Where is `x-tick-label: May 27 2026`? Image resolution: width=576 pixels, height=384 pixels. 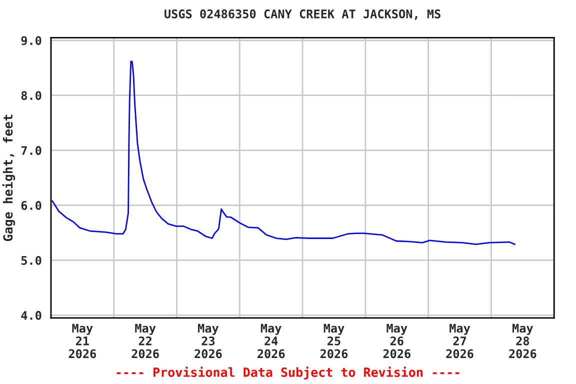
x-tick-label: May 27 2026 is located at coordinates (460, 341).